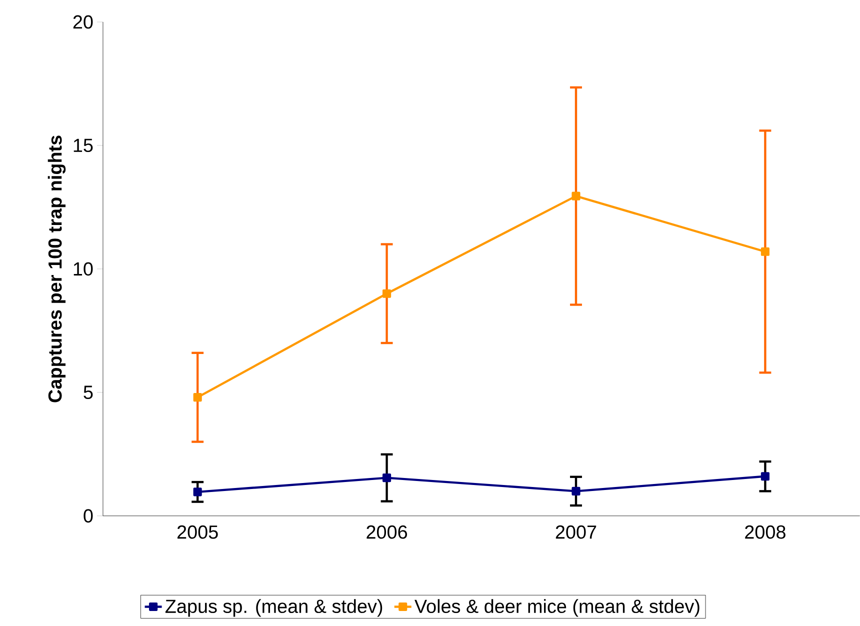 This screenshot has height=626, width=860. Describe the element at coordinates (197, 532) in the screenshot. I see `x-tick-label: 2005` at that location.